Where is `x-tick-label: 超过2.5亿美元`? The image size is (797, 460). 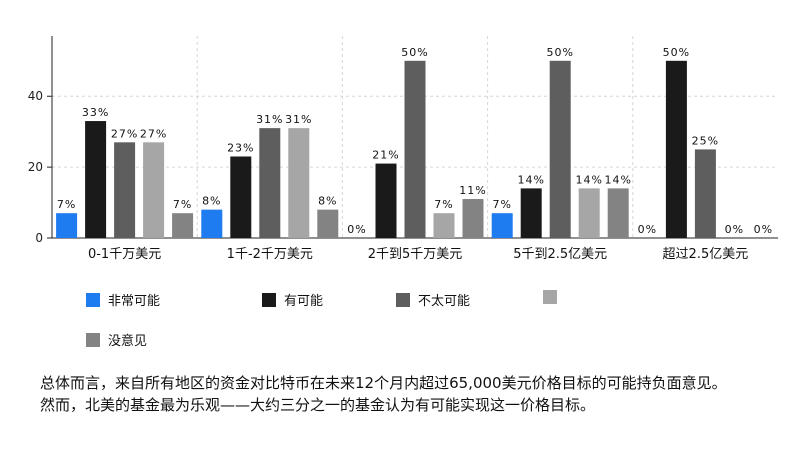 x-tick-label: 超过2.5亿美元 is located at coordinates (706, 254).